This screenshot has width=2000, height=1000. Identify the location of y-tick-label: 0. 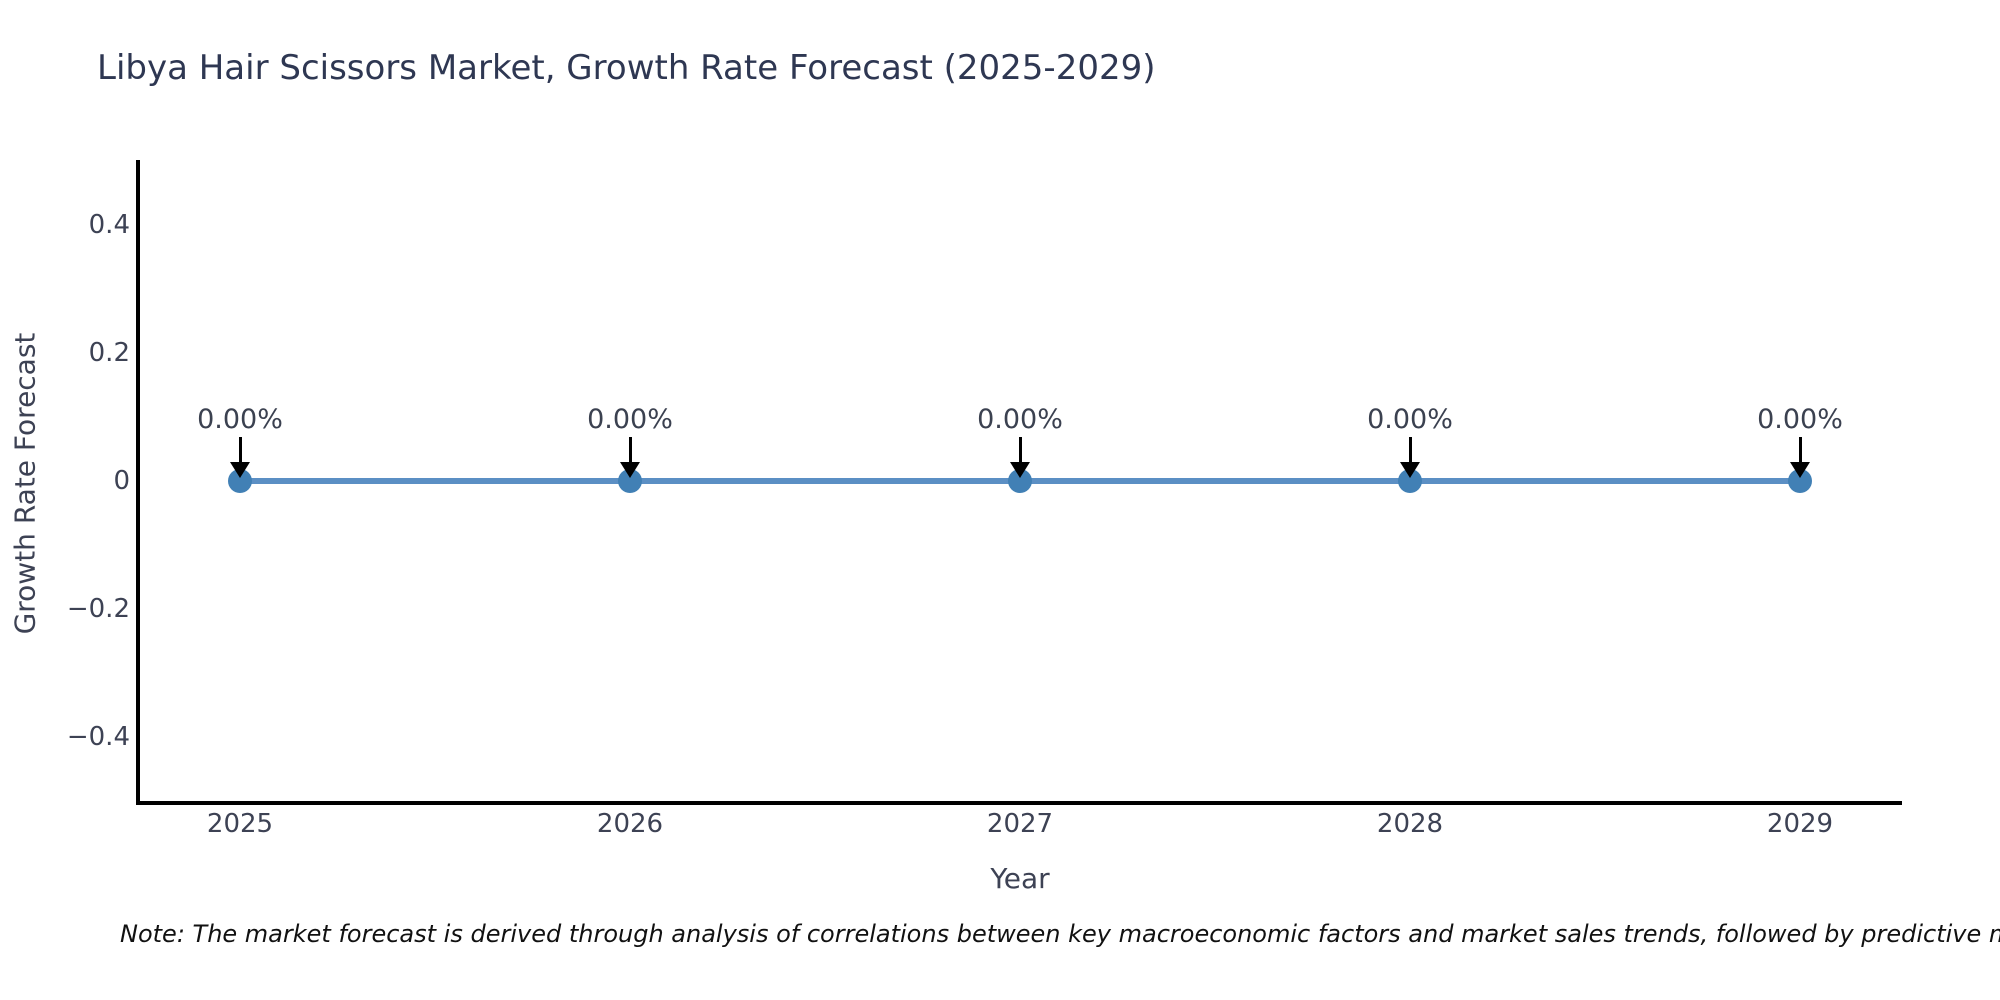
(121, 481).